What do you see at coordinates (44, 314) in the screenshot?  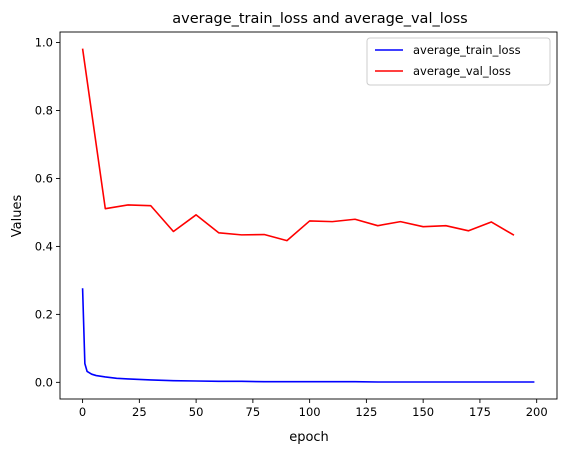 I see `y-tick-label: 0.2` at bounding box center [44, 314].